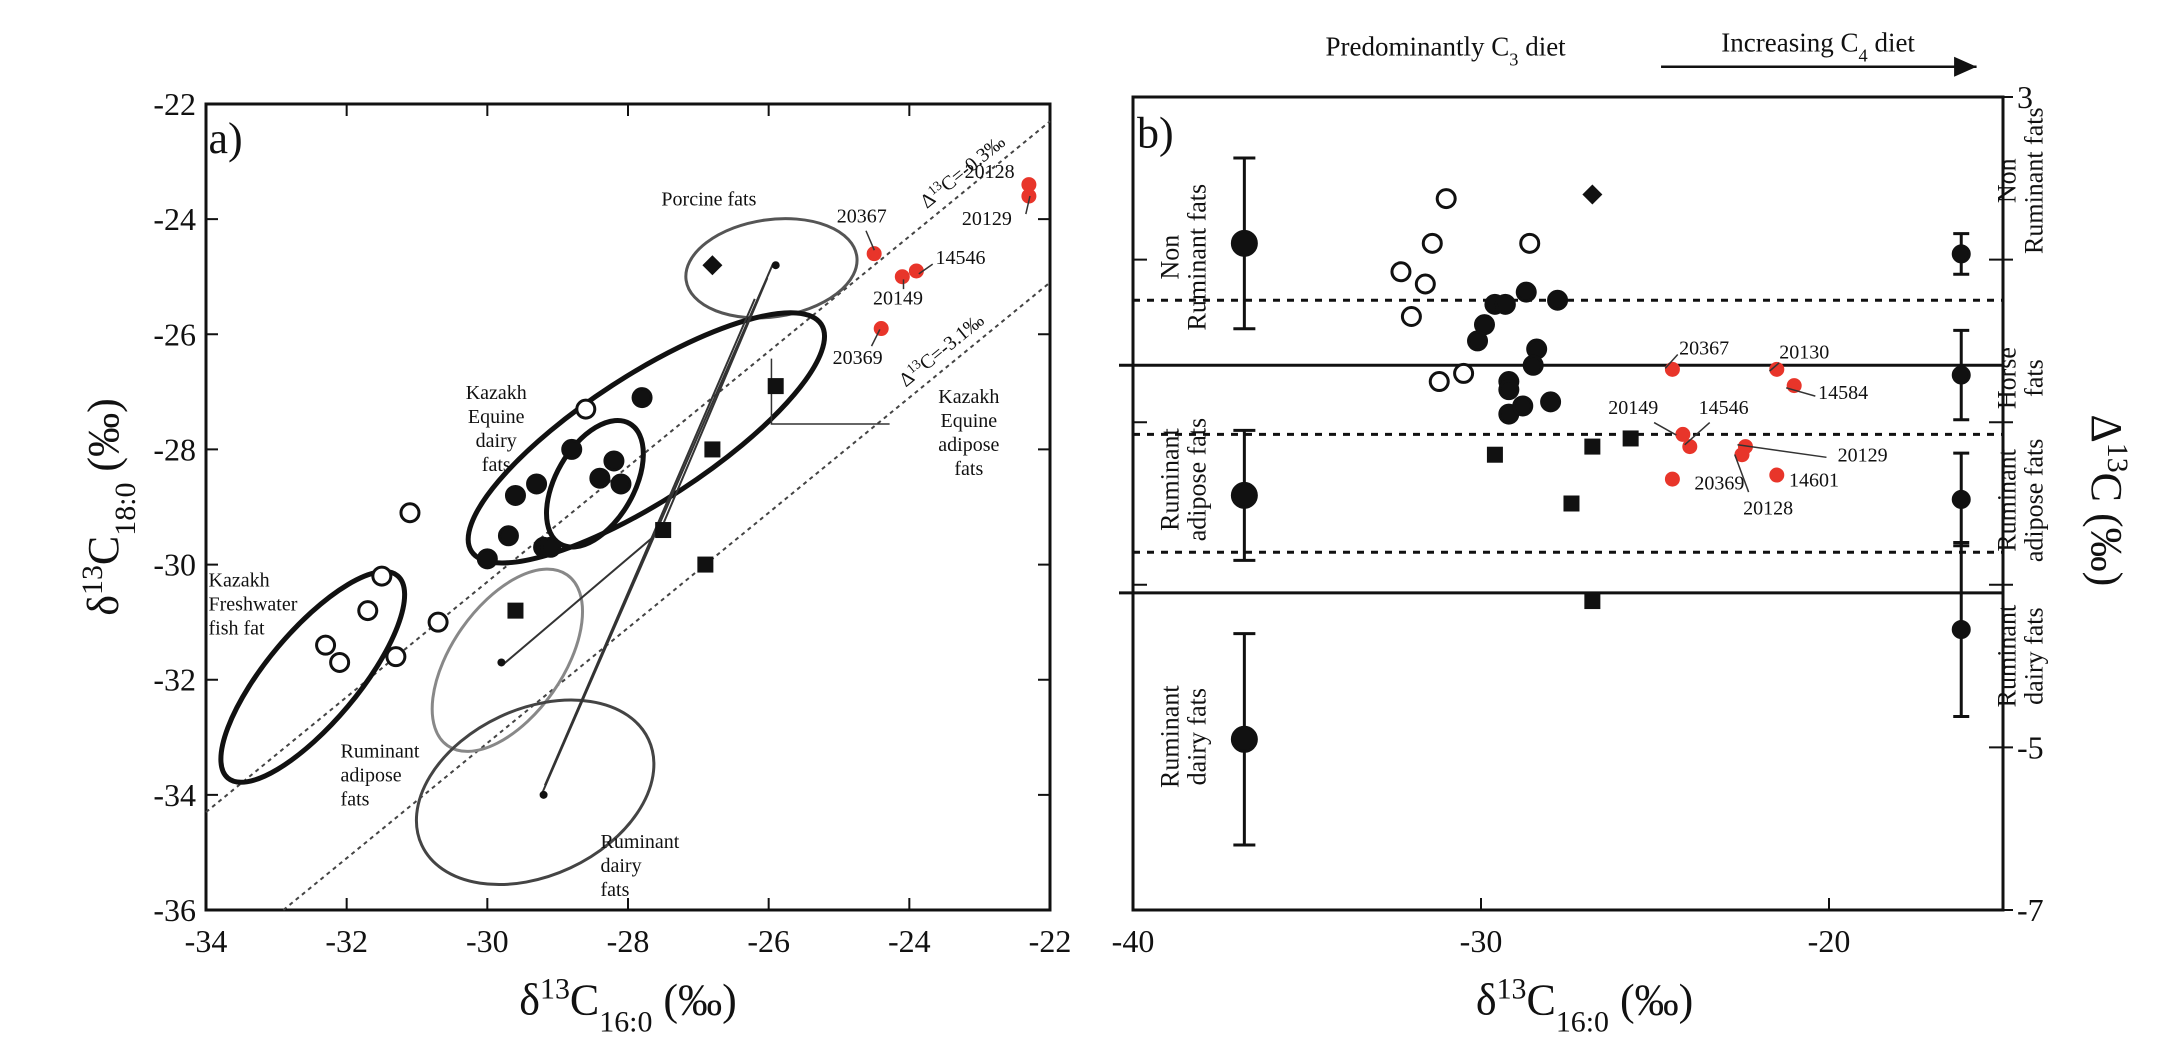 This screenshot has height=1050, width=2169. Describe the element at coordinates (174, 680) in the screenshot. I see `y-tick-label: -32` at that location.